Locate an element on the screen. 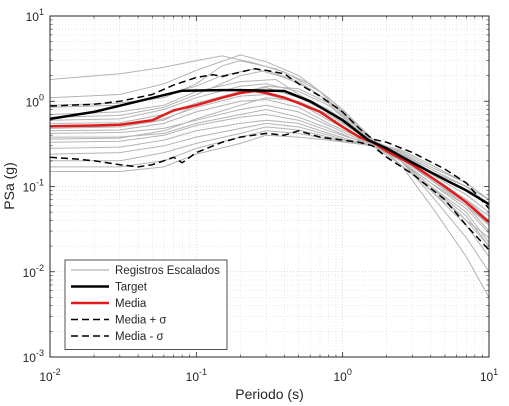 This screenshot has height=406, width=509. legend-label: Media + σ is located at coordinates (141, 321).